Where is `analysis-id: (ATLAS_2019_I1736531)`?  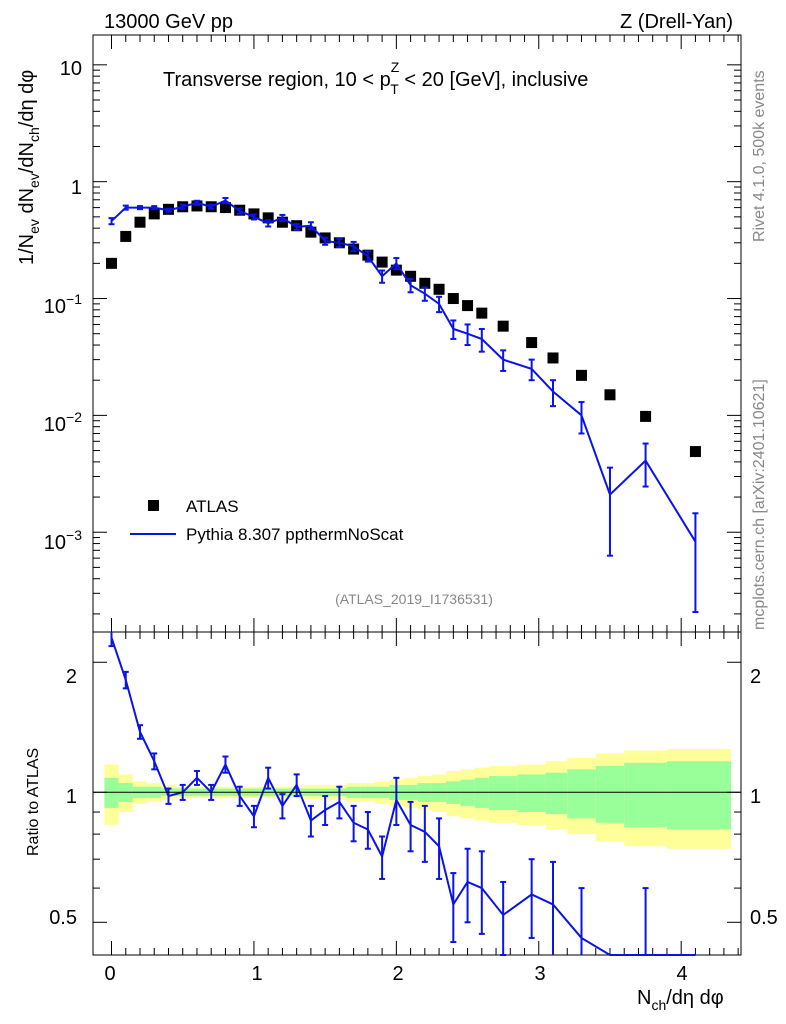 analysis-id: (ATLAS_2019_I1736531) is located at coordinates (414, 599).